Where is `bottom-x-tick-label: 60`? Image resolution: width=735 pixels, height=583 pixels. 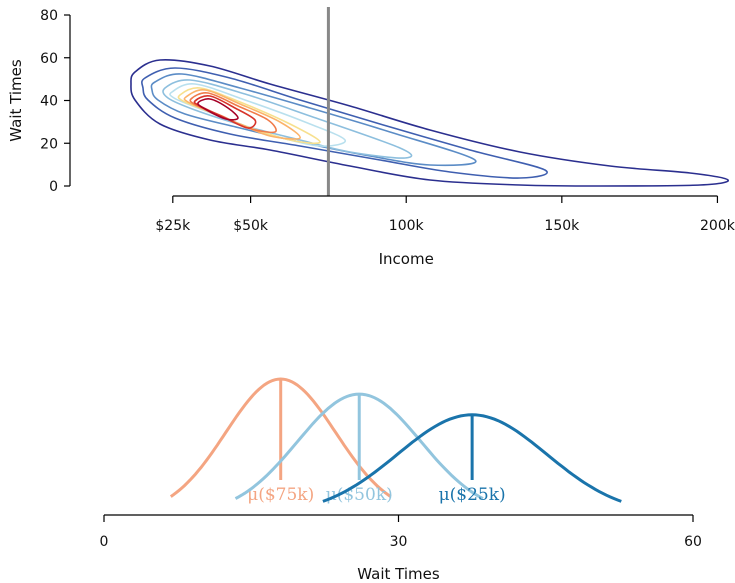 bottom-x-tick-label: 60 is located at coordinates (693, 542).